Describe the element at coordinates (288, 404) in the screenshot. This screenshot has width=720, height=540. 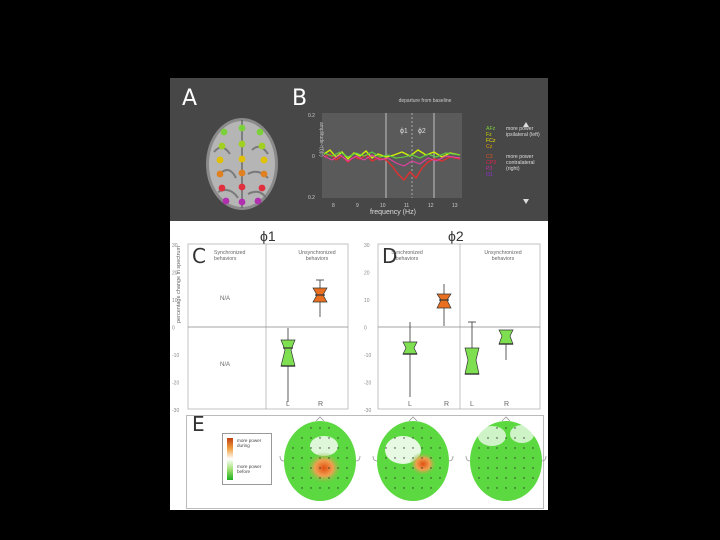
I see `c-xlabel-l: L` at that location.